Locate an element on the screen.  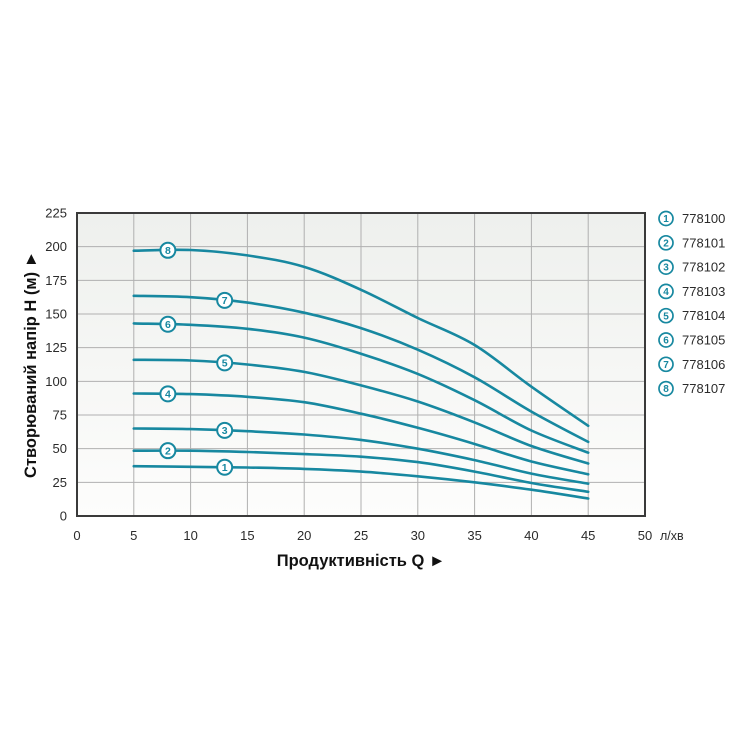
legend-number: 2 is located at coordinates (666, 243).